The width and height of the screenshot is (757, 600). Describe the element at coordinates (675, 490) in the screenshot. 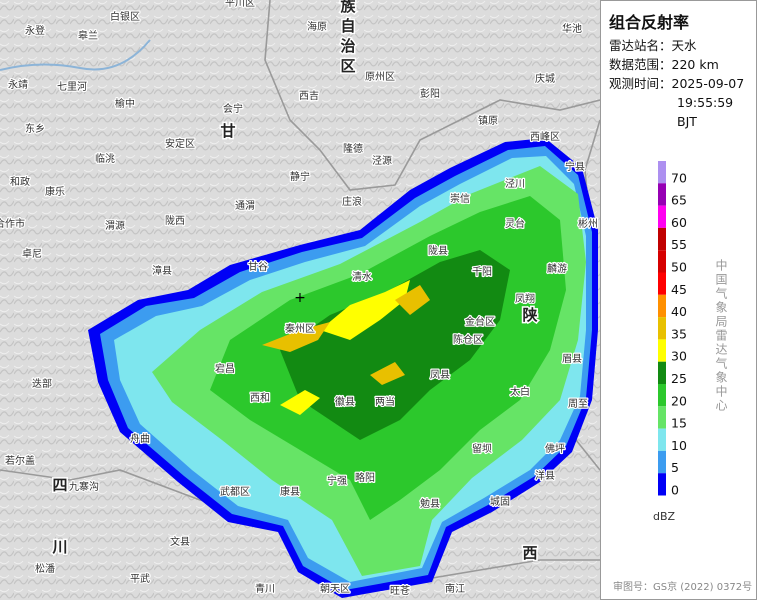

I see `legend-label: 0` at that location.